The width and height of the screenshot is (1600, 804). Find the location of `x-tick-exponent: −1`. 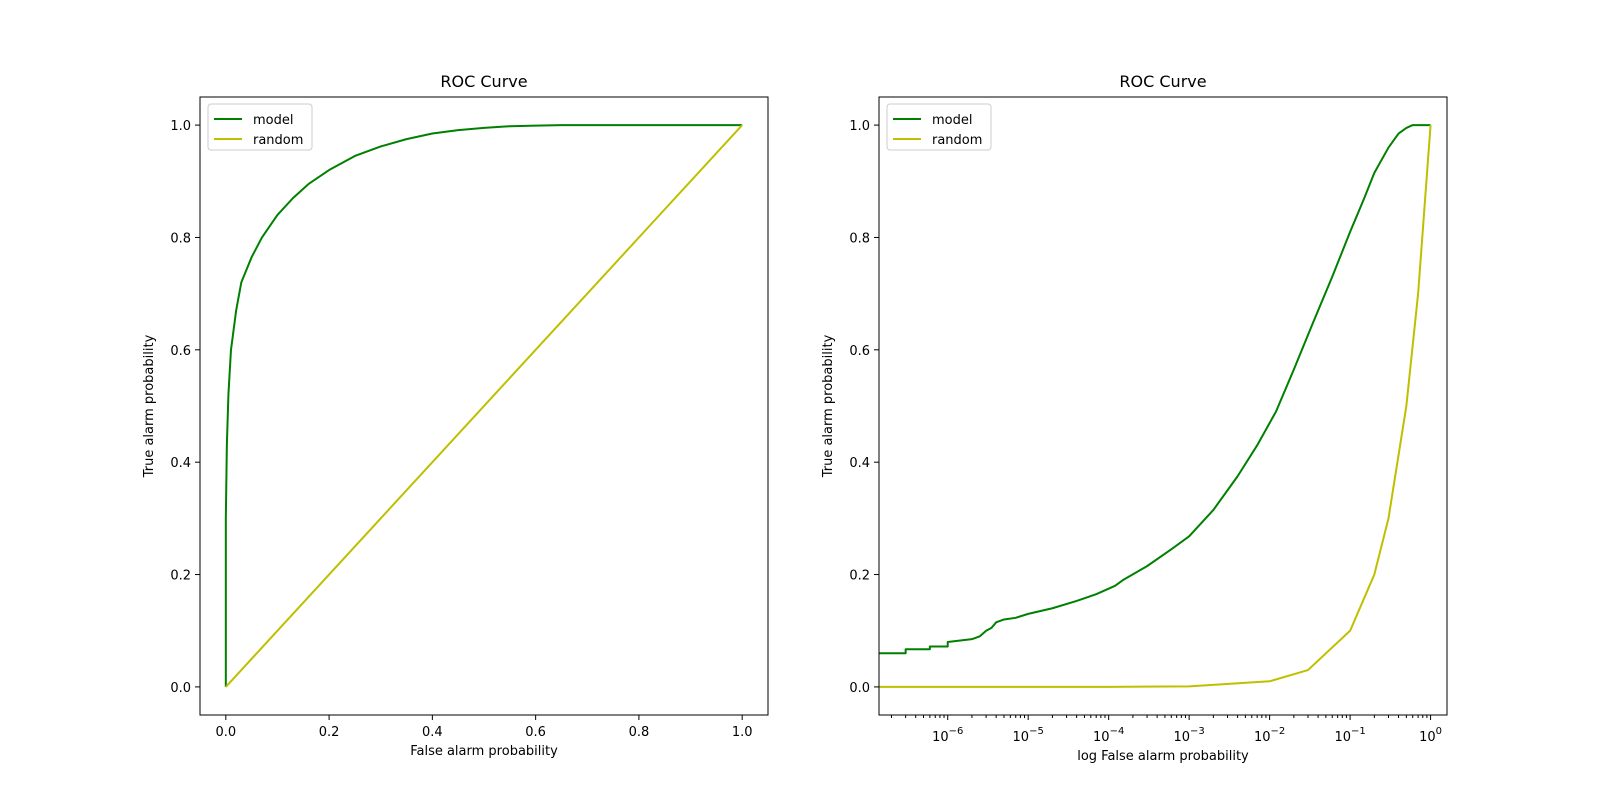

x-tick-exponent: −1 is located at coordinates (1358, 731).